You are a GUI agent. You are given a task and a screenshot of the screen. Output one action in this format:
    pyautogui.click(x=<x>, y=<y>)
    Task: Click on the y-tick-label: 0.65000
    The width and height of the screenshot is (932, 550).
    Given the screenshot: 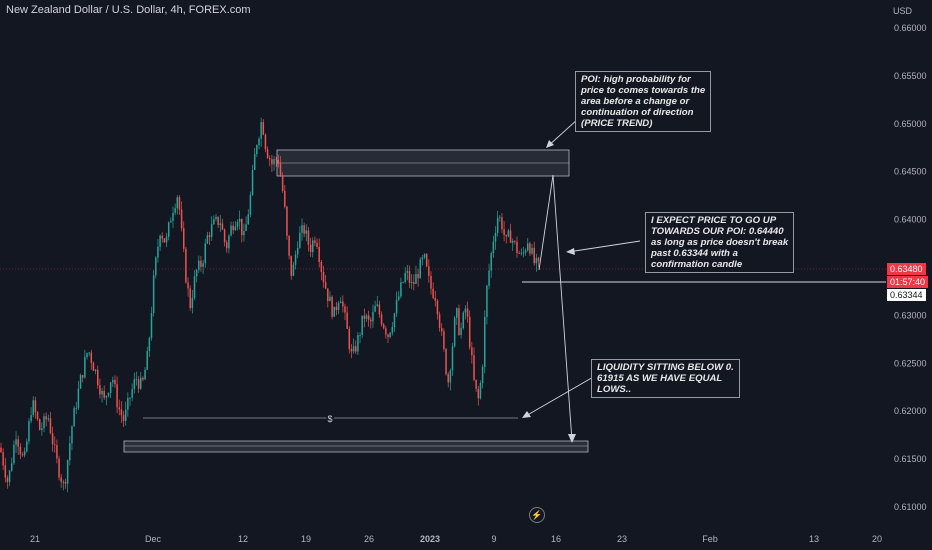 What is the action you would take?
    pyautogui.click(x=910, y=124)
    